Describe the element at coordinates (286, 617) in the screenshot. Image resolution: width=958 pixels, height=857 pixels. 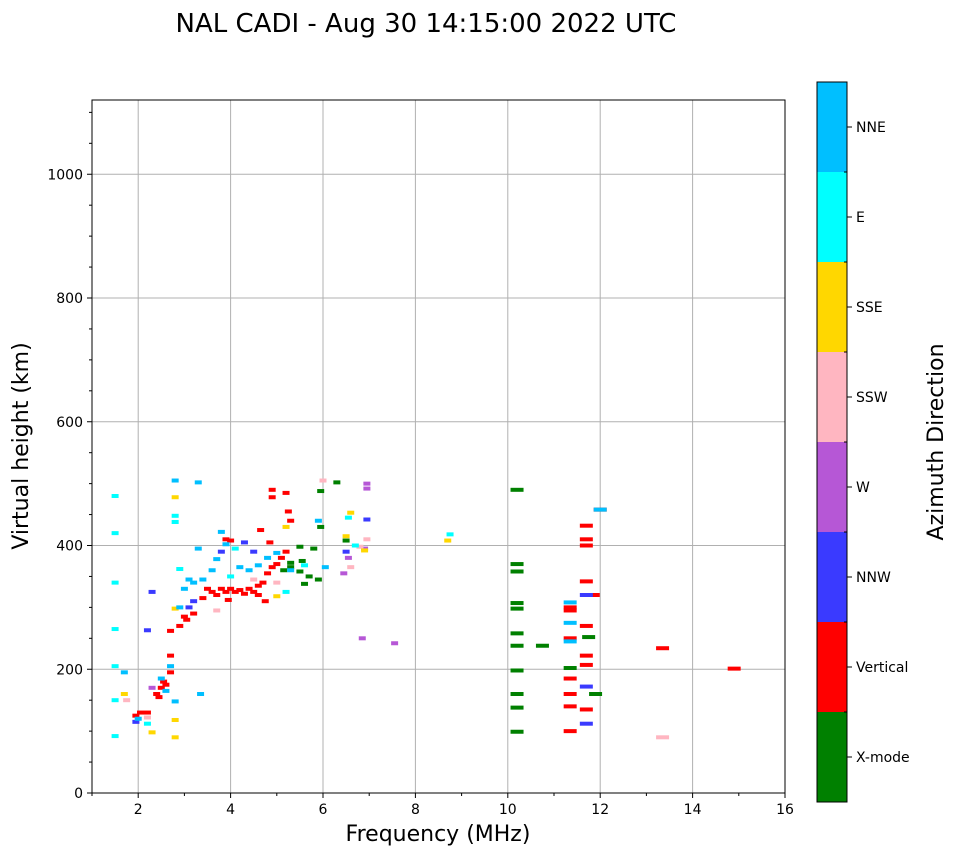
I see `series-sse` at that location.